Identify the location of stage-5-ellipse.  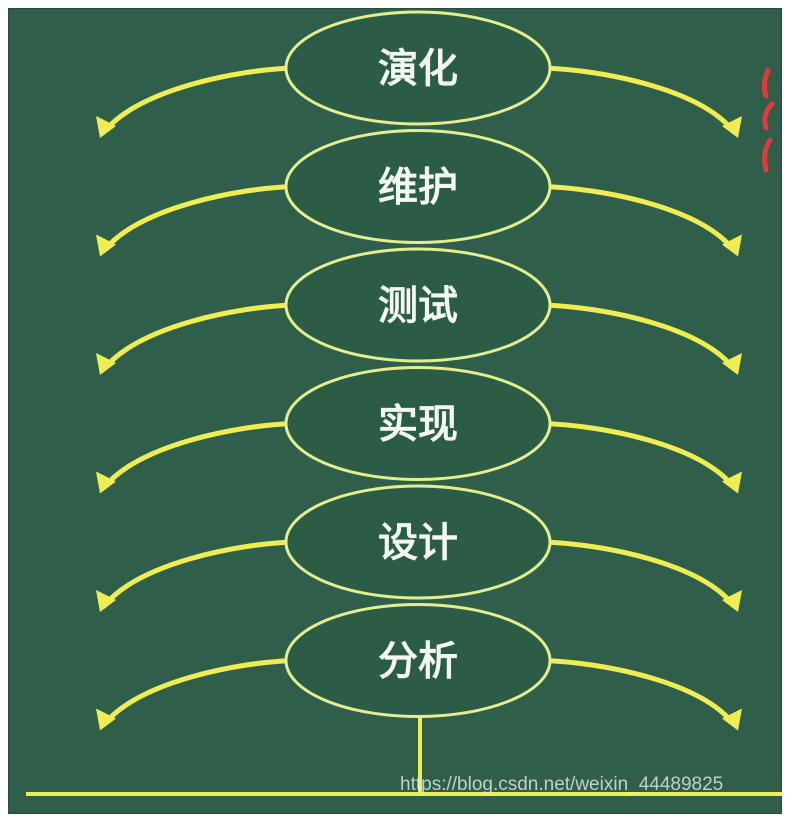
(418, 660).